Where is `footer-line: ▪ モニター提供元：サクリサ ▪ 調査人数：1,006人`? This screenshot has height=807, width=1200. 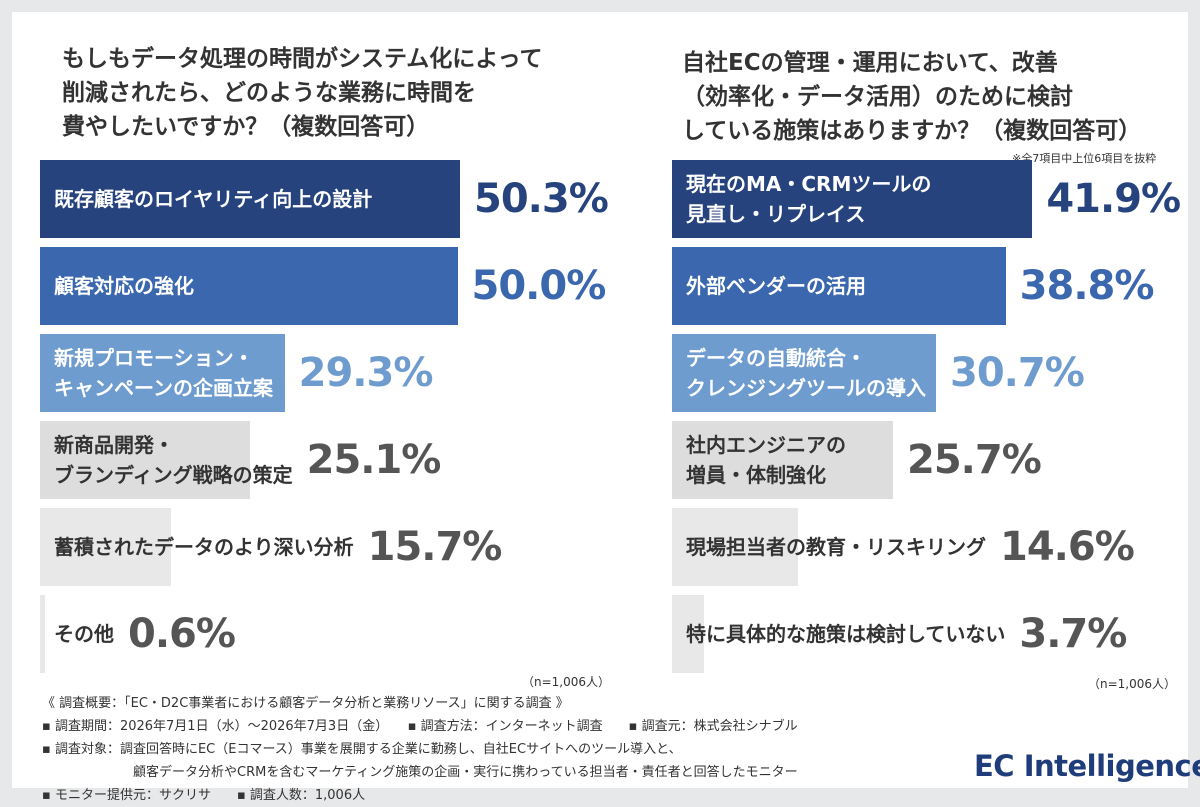
footer-line: ▪ モニター提供元：サクリサ ▪ 調査人数：1,006人 is located at coordinates (204, 795).